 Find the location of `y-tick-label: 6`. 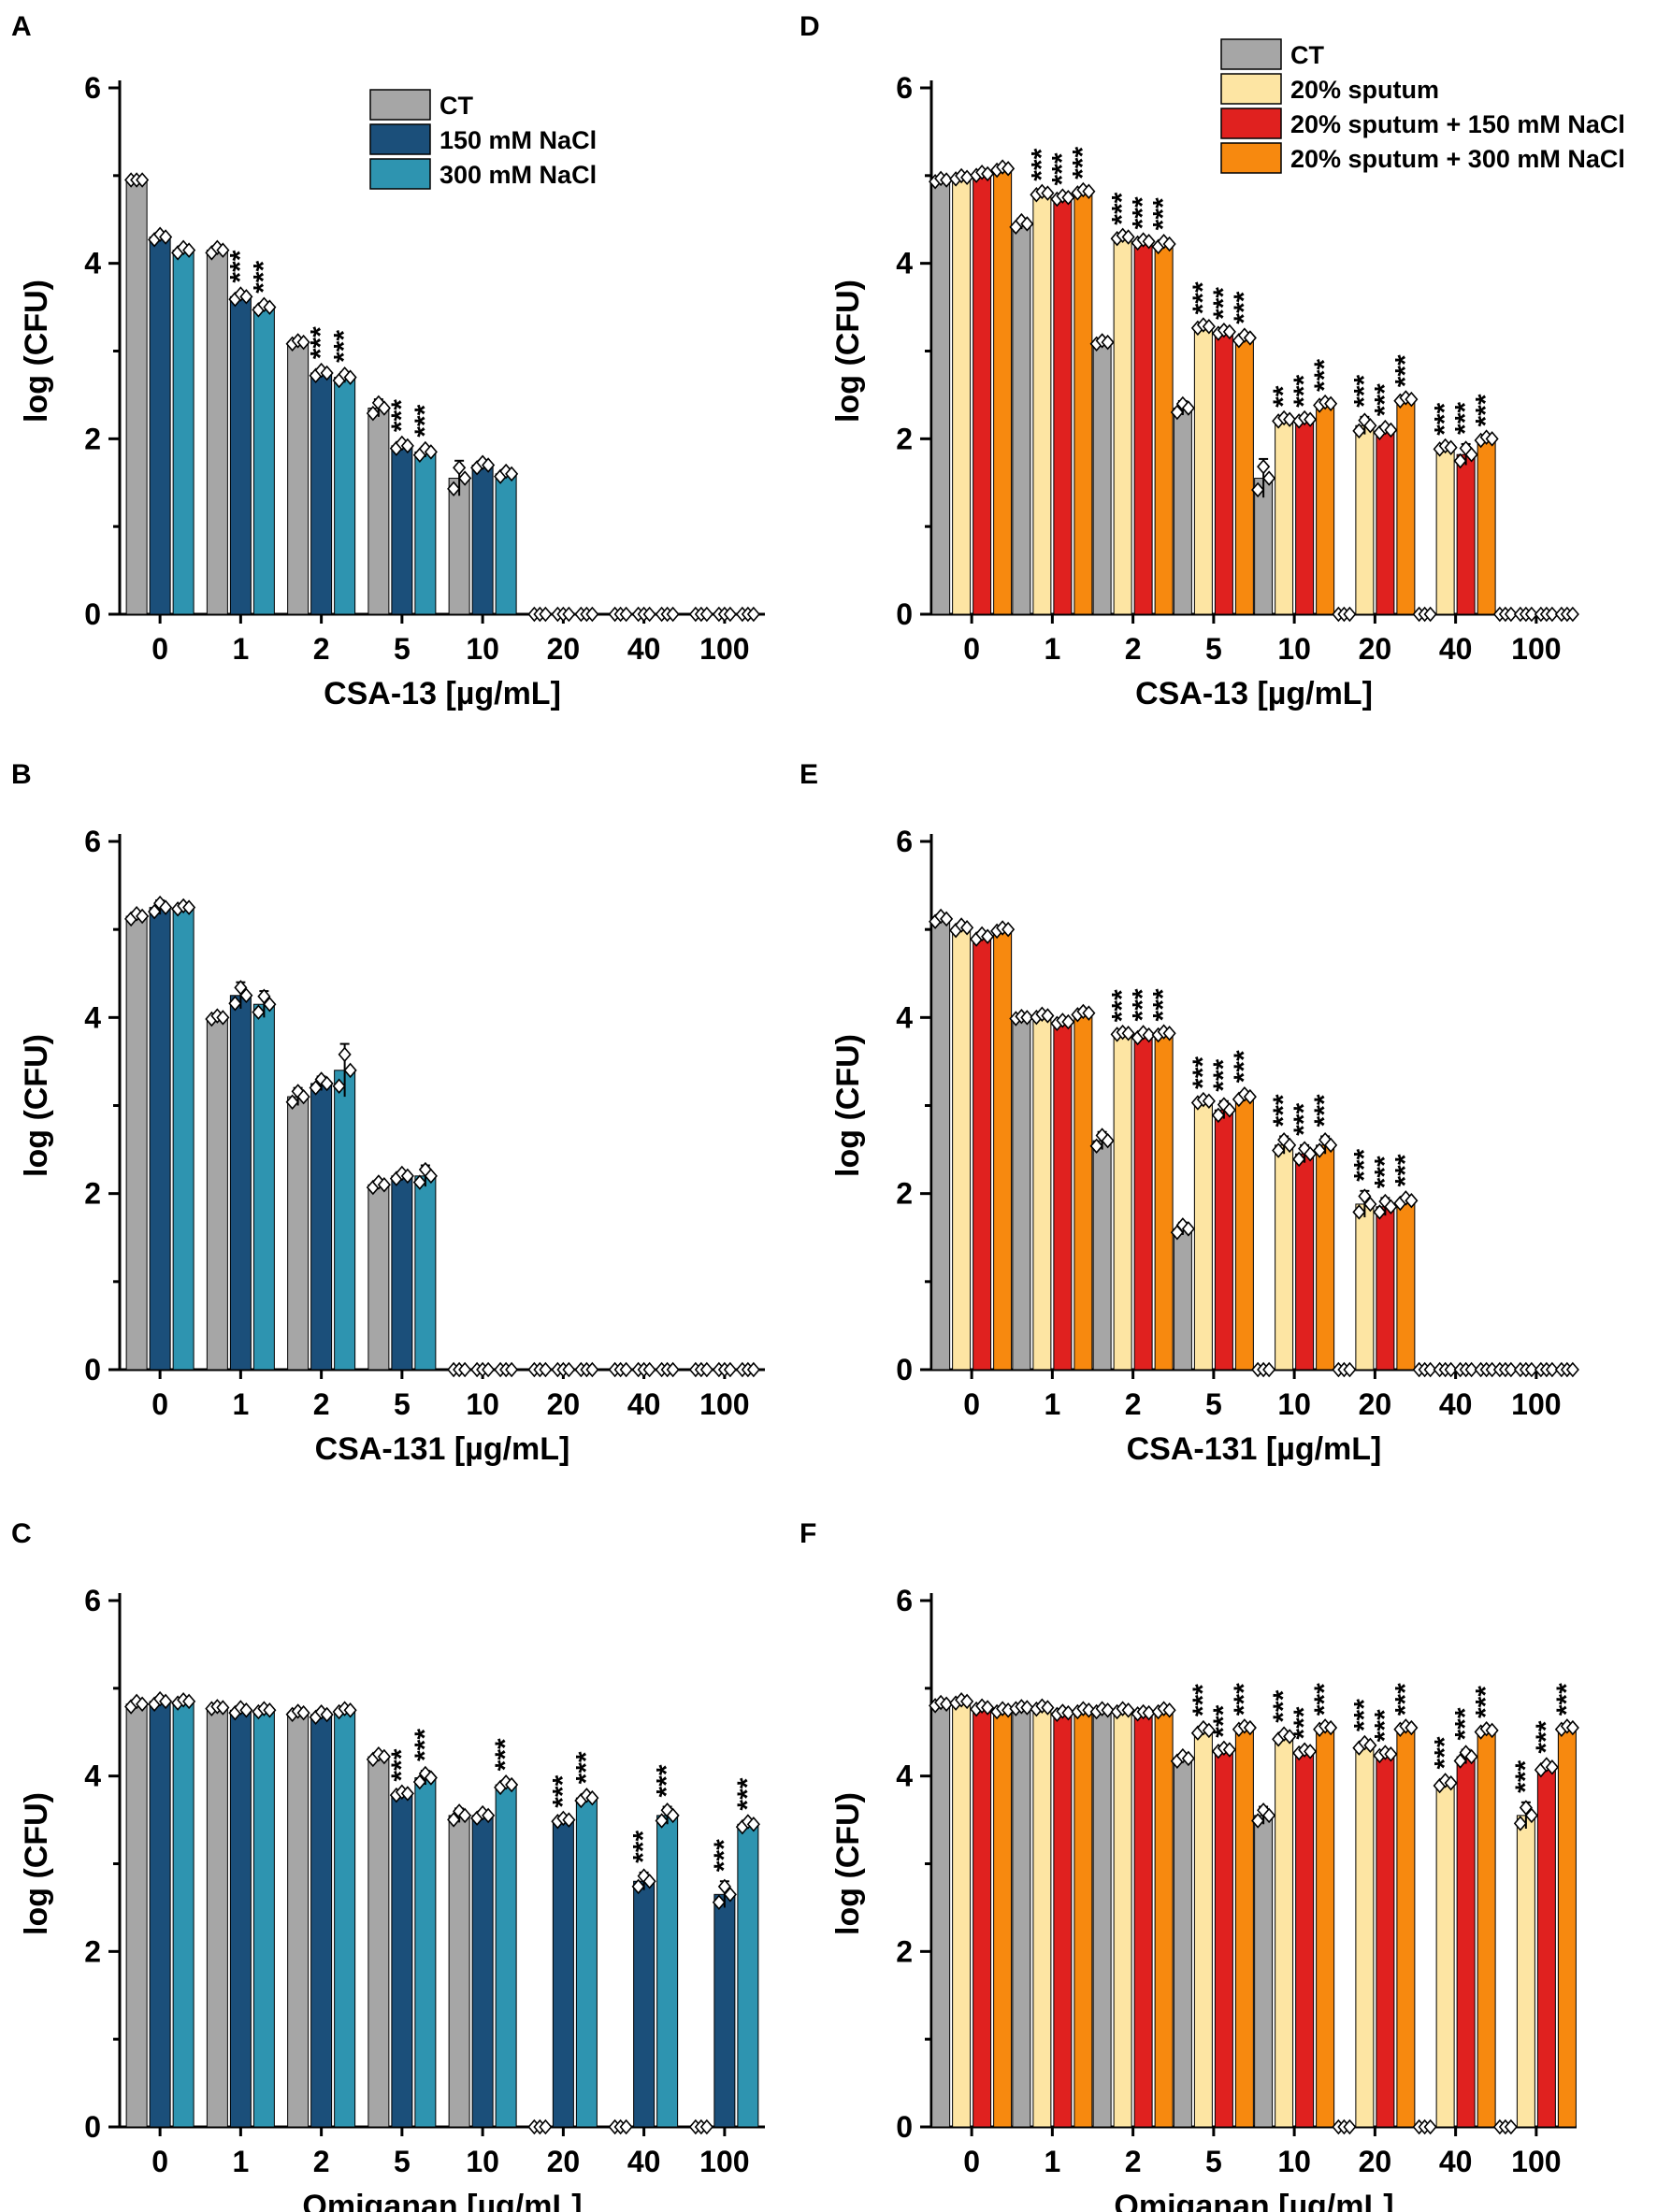

y-tick-label: 6 is located at coordinates (93, 841).